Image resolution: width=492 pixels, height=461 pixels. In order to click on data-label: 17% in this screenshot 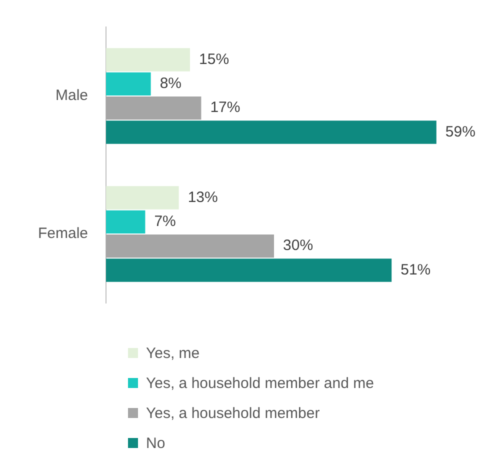, I will do `click(225, 107)`.